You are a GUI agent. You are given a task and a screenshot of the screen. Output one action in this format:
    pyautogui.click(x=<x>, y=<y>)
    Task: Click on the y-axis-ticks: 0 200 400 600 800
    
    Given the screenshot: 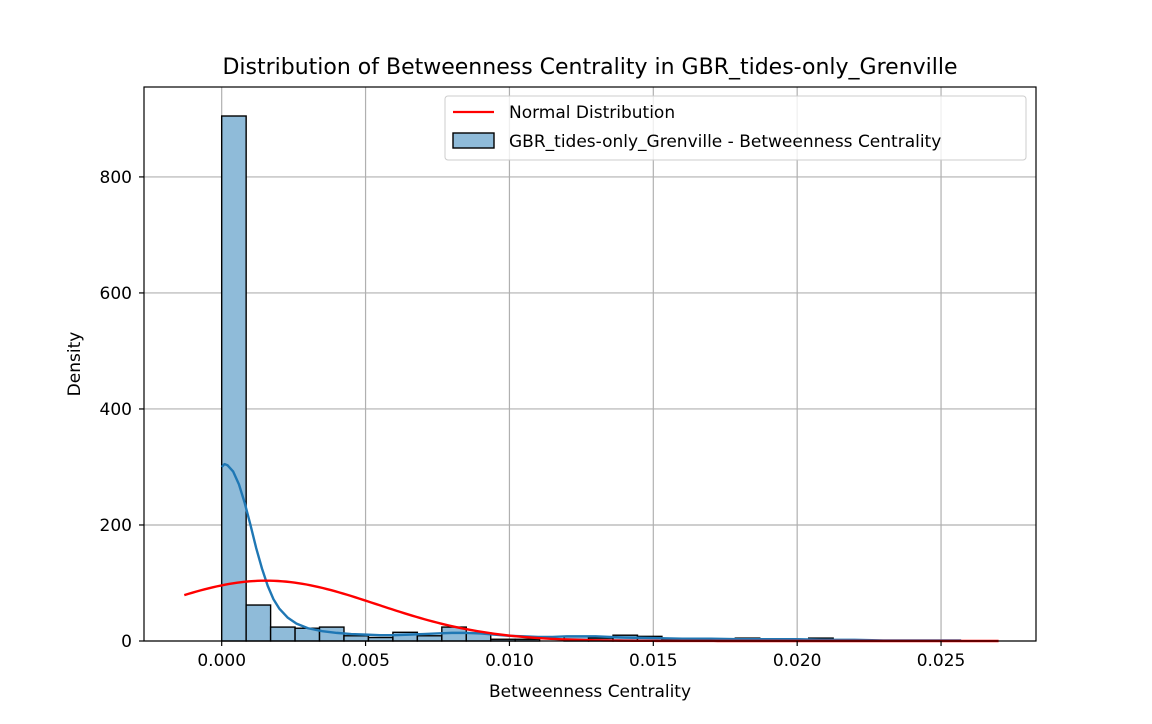 What is the action you would take?
    pyautogui.click(x=122, y=410)
    